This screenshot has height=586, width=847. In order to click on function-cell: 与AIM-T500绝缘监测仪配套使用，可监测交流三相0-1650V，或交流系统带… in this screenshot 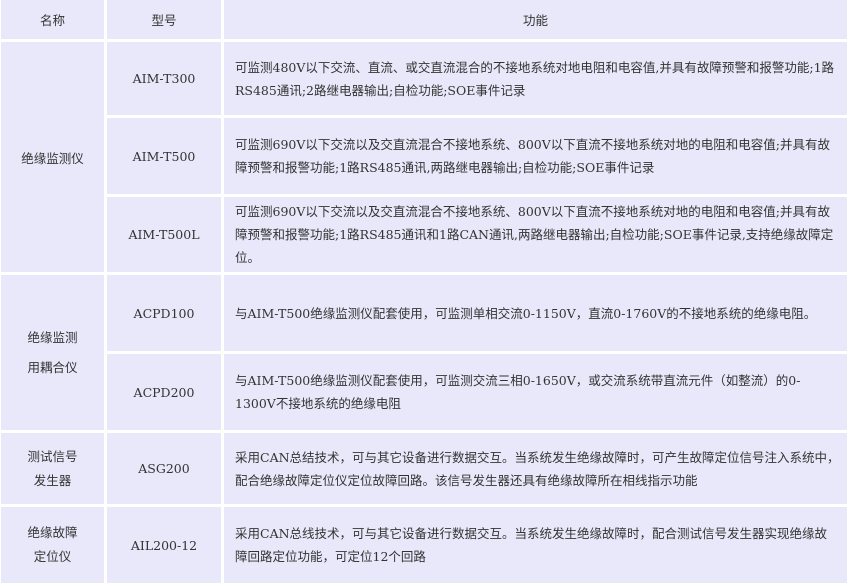, I will do `click(535, 392)`.